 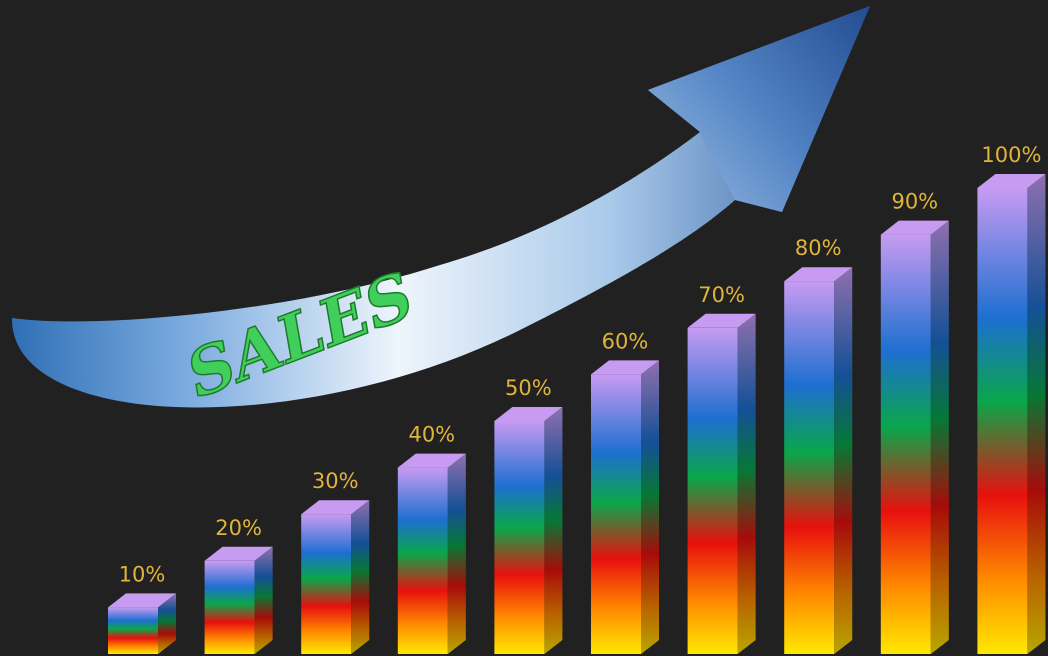 What do you see at coordinates (335, 481) in the screenshot?
I see `data-label: 30%` at bounding box center [335, 481].